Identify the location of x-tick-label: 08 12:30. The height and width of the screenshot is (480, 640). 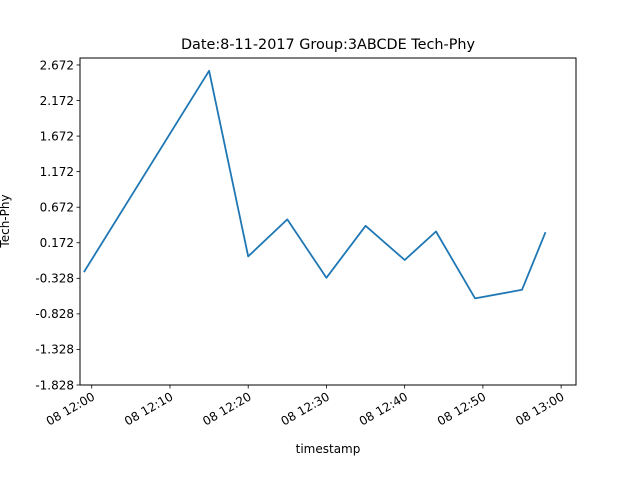
(304, 408).